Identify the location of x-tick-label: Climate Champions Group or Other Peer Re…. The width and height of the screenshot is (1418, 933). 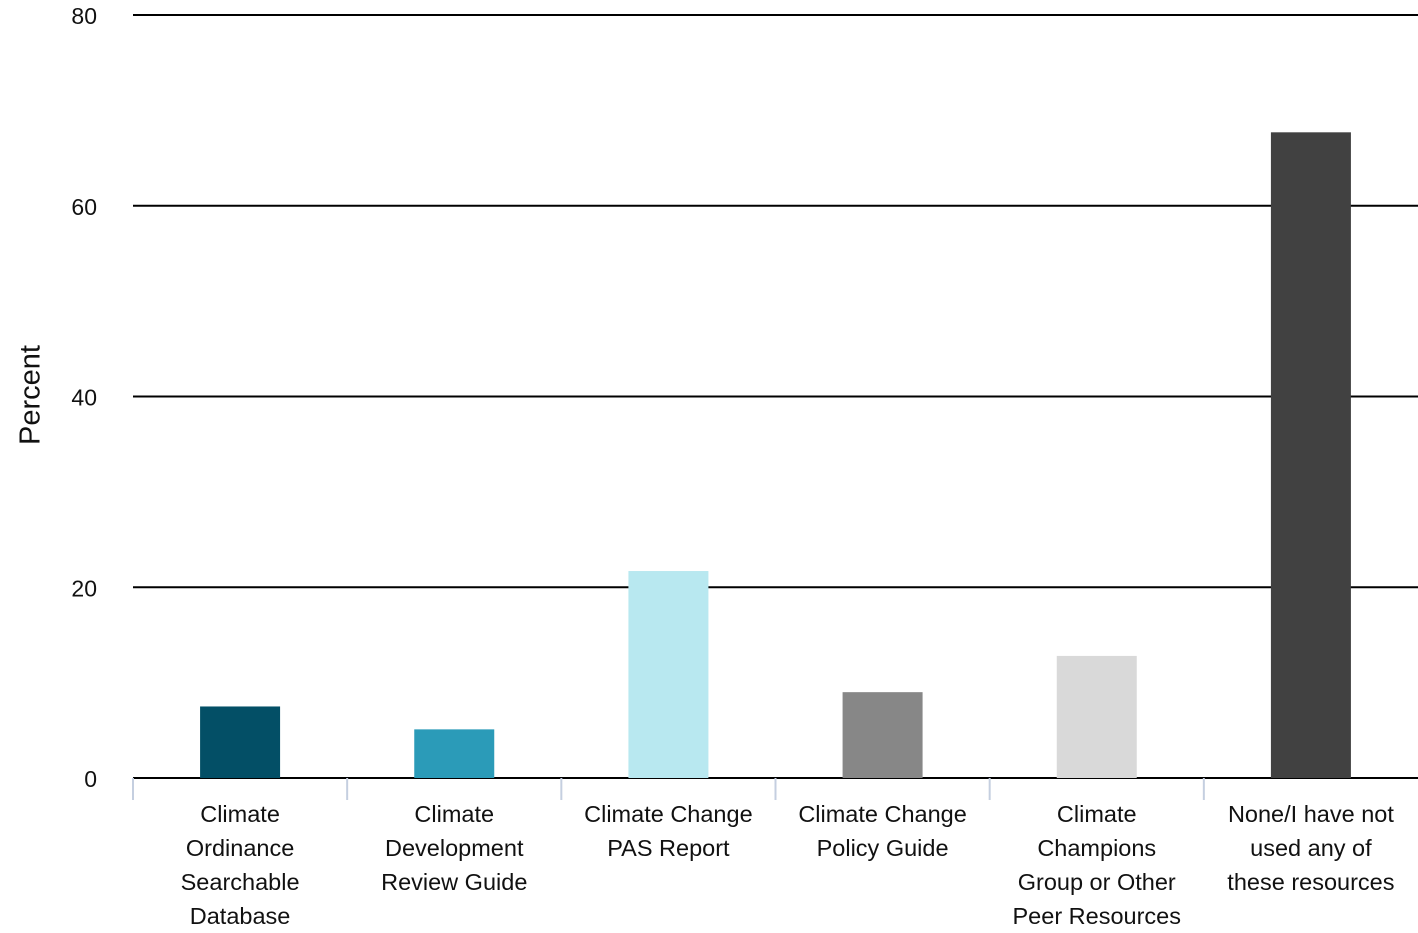
(1097, 865).